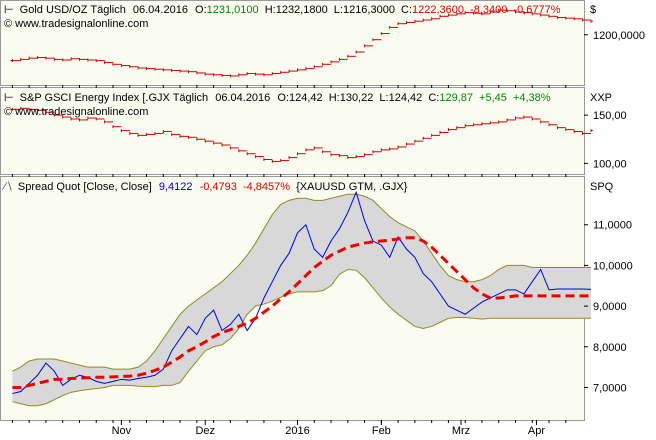  I want to click on x-tick-label: Mrz, so click(461, 431).